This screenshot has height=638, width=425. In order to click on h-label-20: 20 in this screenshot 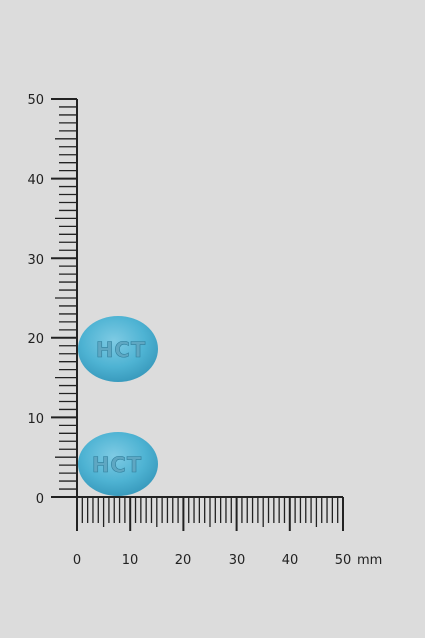, I will do `click(183, 560)`.